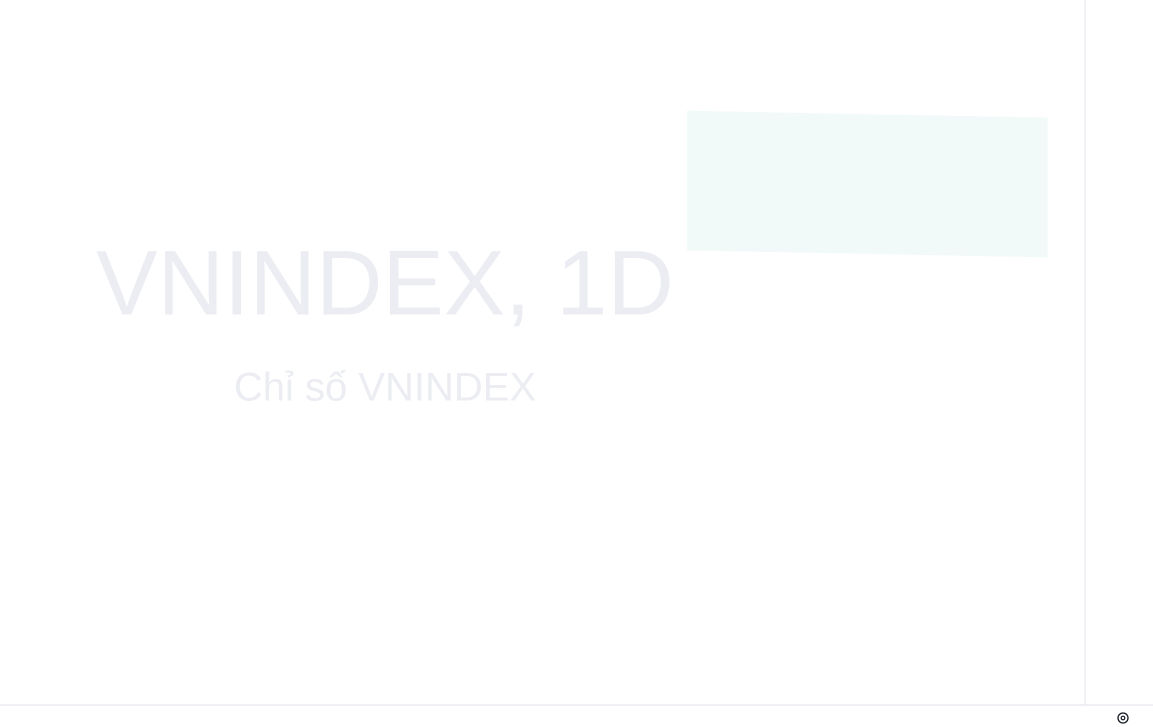 The height and width of the screenshot is (727, 1153). I want to click on gear, so click(1123, 718).